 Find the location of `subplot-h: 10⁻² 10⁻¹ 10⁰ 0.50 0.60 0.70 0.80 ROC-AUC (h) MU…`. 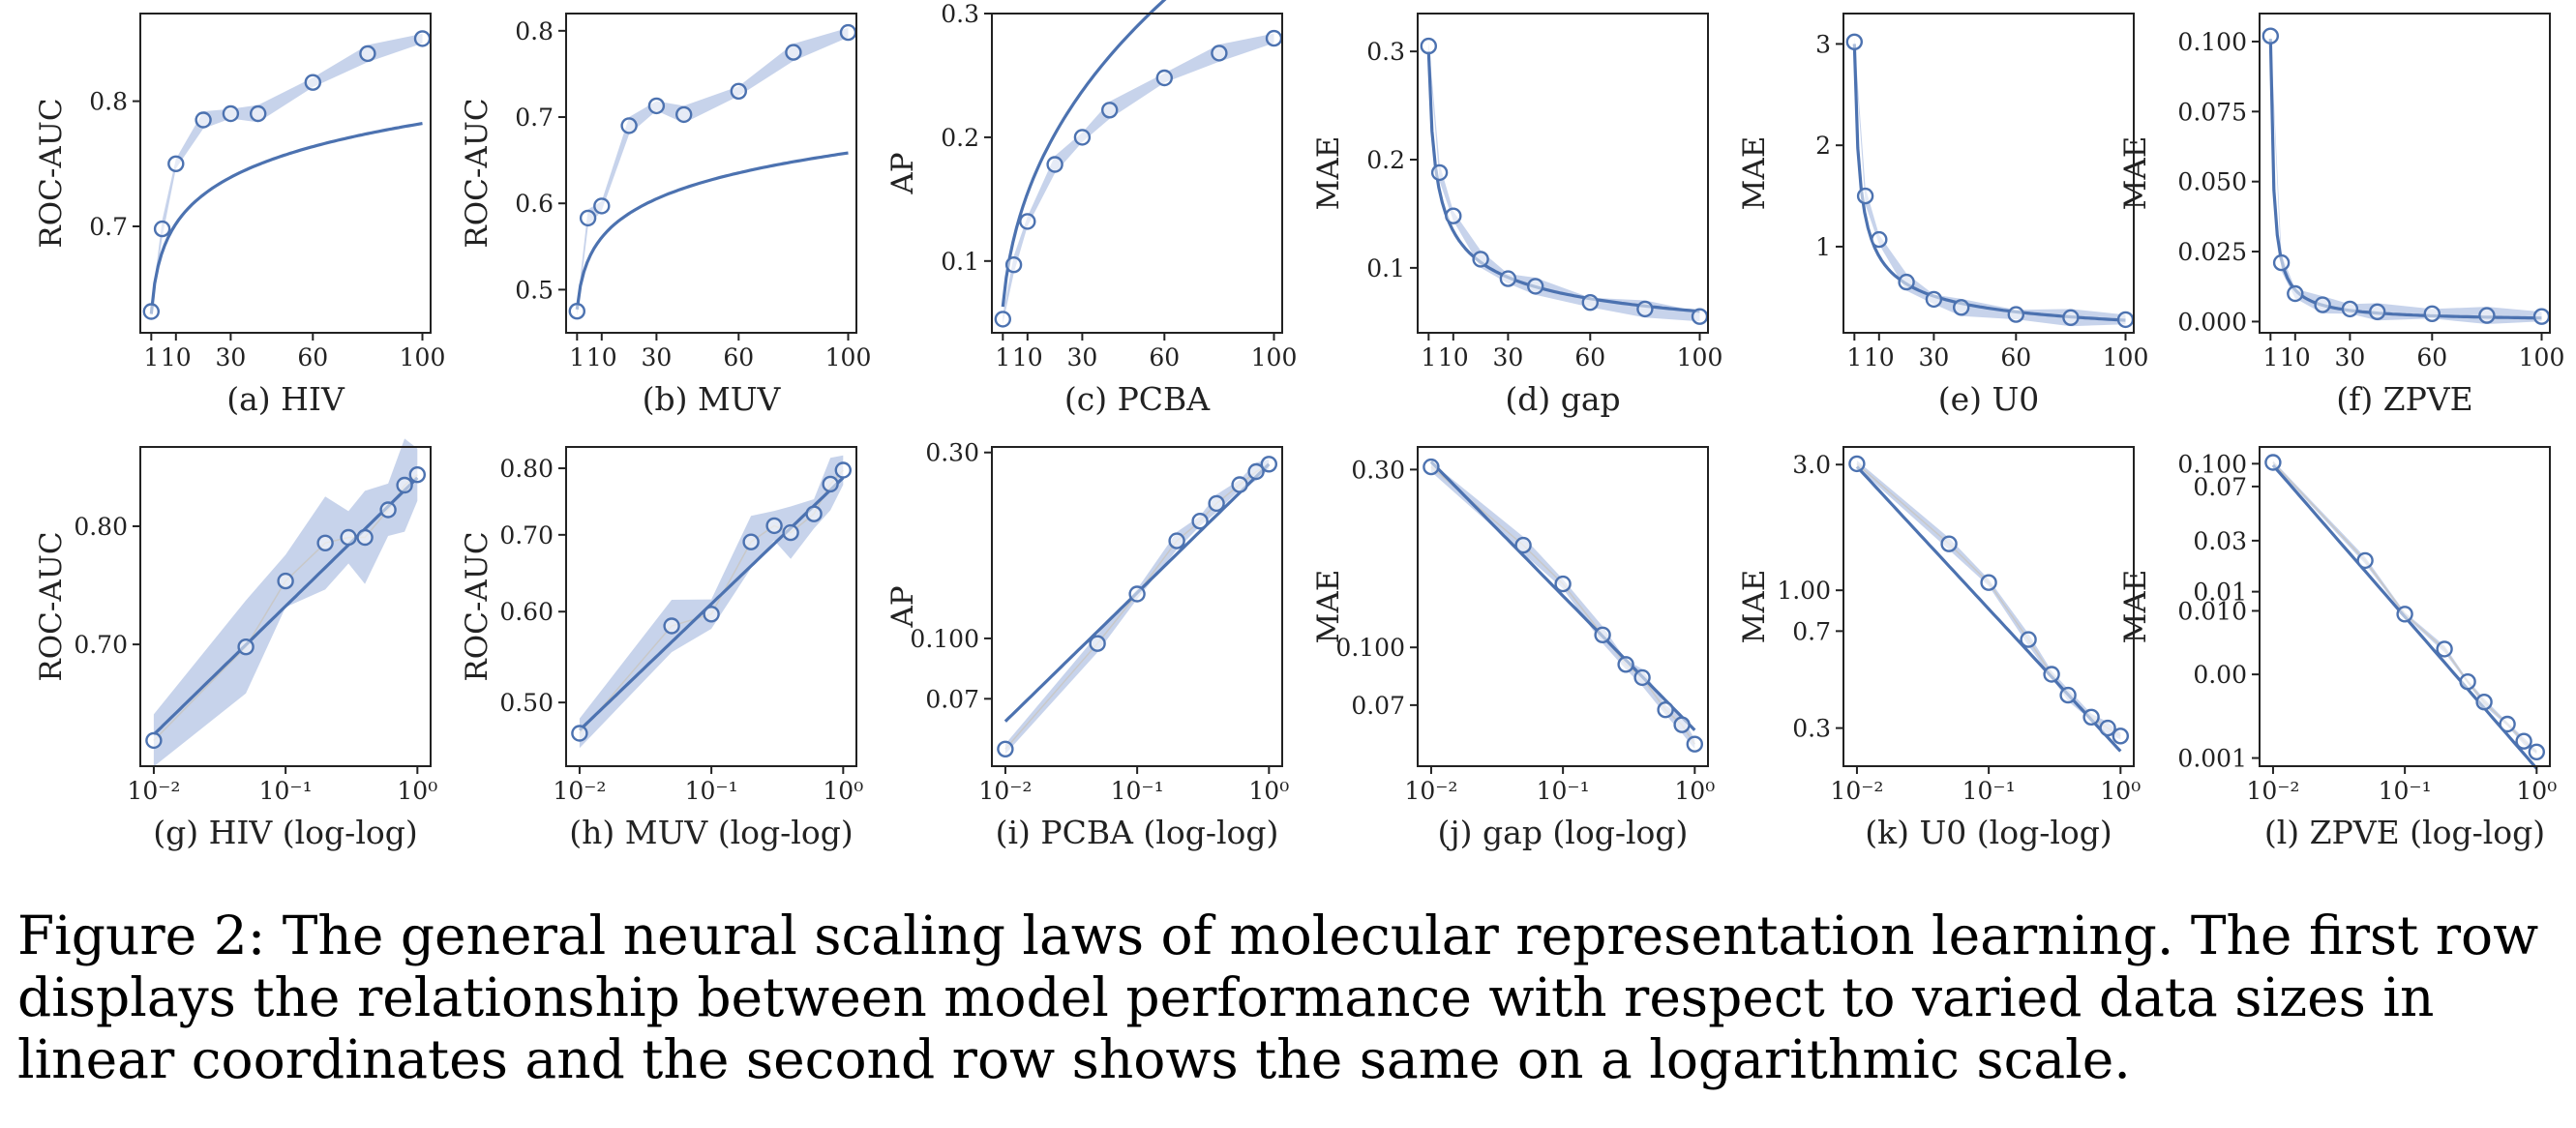

subplot-h: 10⁻² 10⁻¹ 10⁰ 0.50 0.60 0.70 0.80 ROC-AUC (h) MU… is located at coordinates (661, 648).